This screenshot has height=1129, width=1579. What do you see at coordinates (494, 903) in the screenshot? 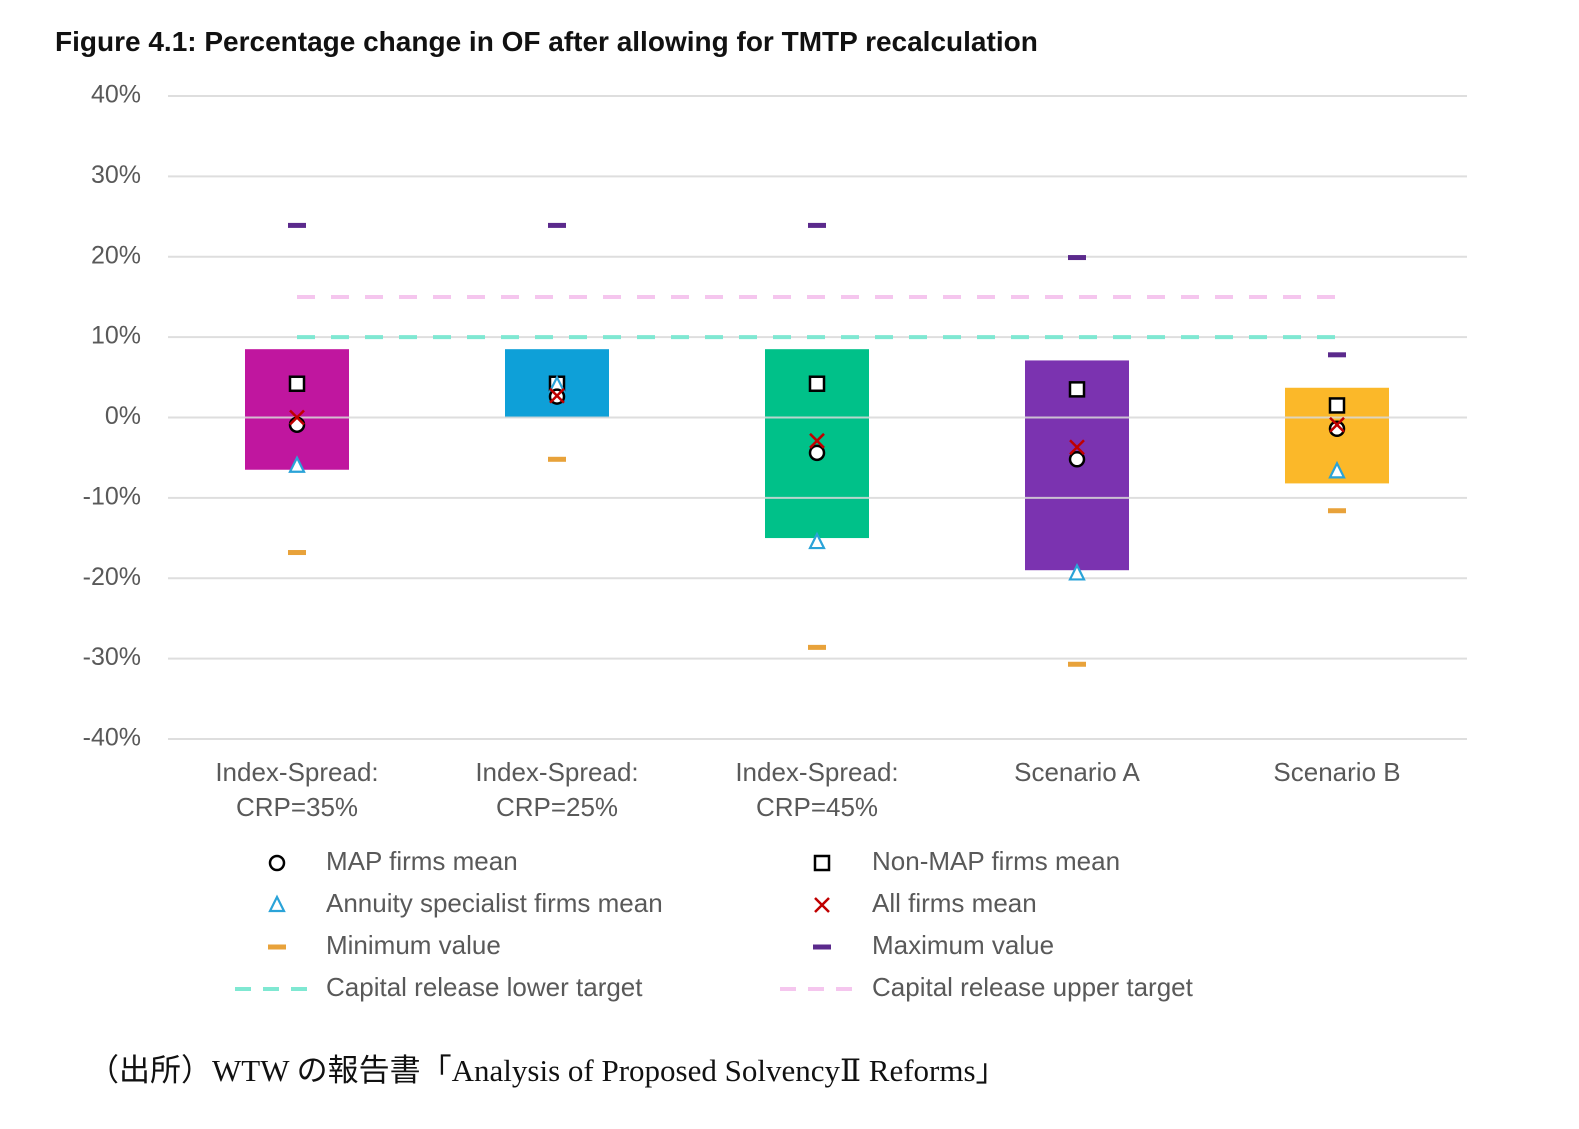
I see `legend-label: Annuity specialist firms mean` at bounding box center [494, 903].